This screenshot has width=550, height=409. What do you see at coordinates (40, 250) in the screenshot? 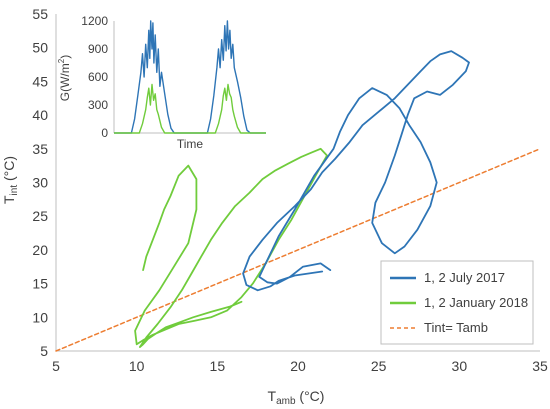
I see `y-tick-label: 20` at bounding box center [40, 250].